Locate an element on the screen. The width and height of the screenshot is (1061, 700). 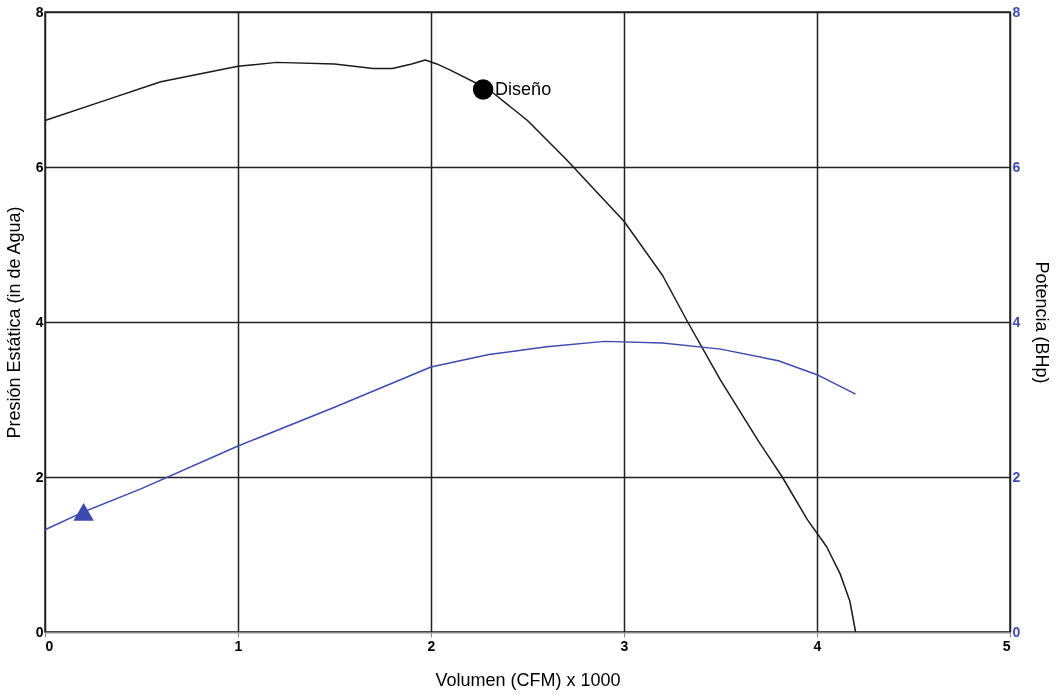
y2-tick-label: 2 is located at coordinates (1016, 476).